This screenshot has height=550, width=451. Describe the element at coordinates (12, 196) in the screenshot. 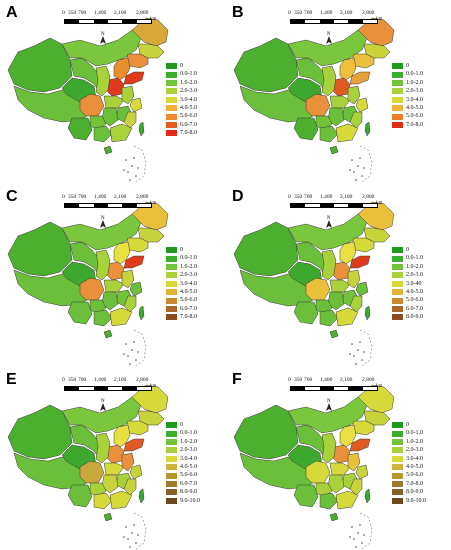

I see `panel-label: C` at that location.